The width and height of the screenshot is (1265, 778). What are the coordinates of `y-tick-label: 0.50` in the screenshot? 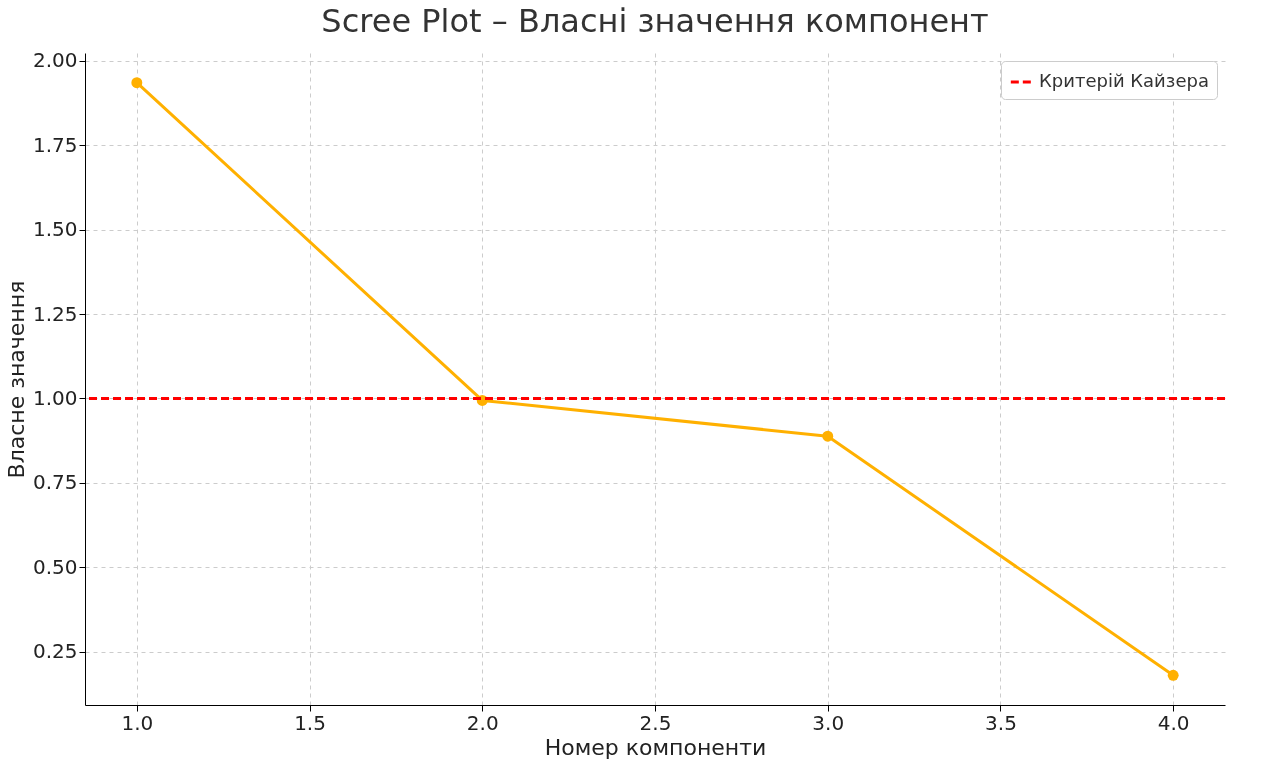 It's located at (55, 566).